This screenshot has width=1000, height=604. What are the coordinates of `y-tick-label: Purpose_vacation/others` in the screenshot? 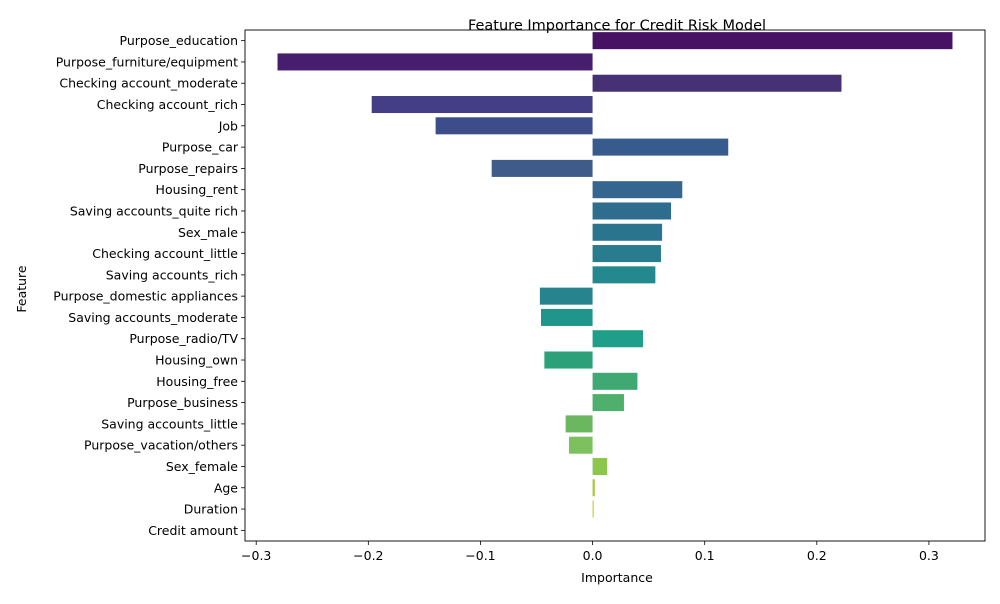 It's located at (161, 445).